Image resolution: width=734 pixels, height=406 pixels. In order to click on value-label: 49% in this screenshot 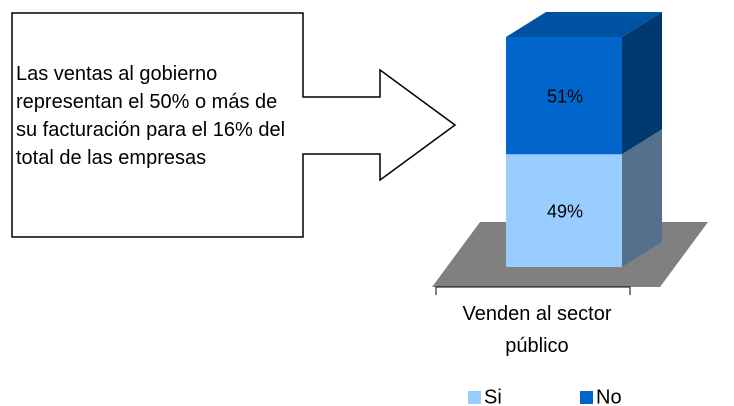, I will do `click(565, 211)`.